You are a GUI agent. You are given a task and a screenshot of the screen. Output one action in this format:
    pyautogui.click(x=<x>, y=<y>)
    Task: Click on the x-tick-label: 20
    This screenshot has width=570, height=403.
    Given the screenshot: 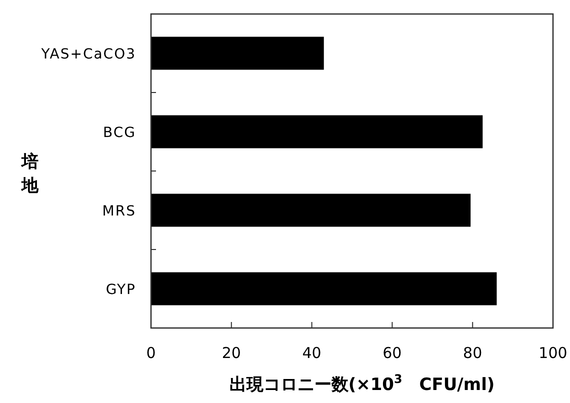 What is the action you would take?
    pyautogui.click(x=231, y=353)
    